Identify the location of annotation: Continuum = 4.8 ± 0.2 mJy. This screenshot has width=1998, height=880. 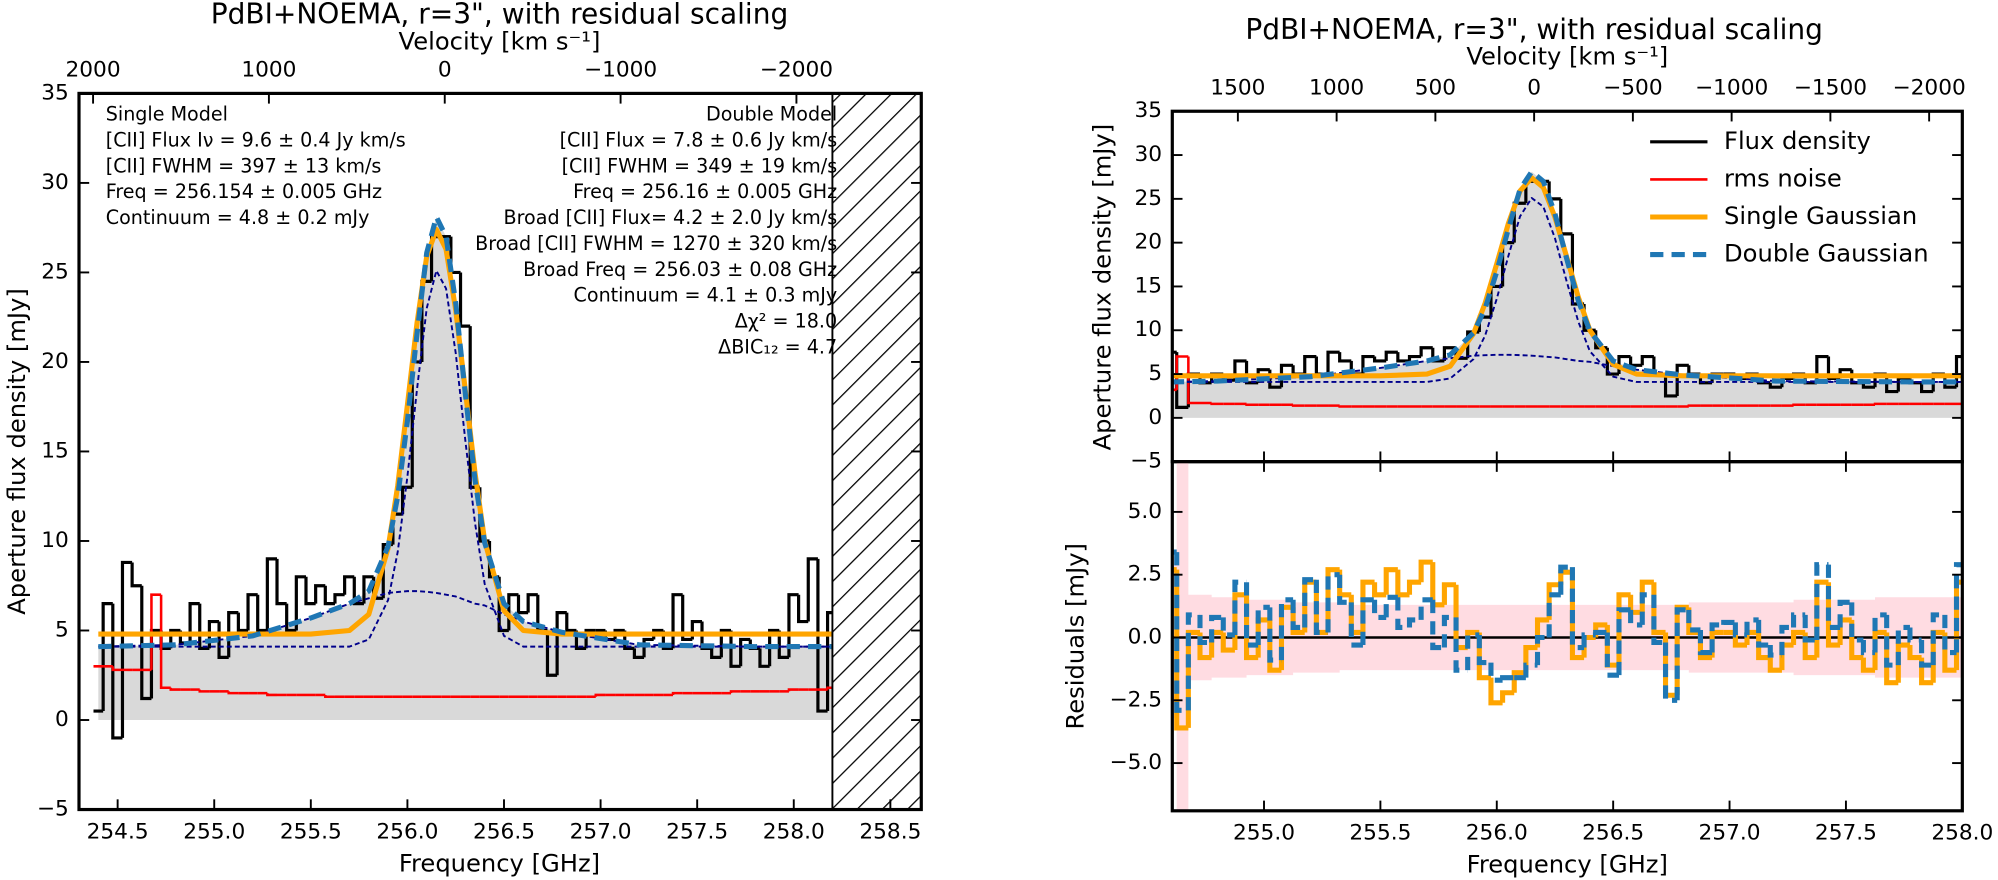
(238, 217).